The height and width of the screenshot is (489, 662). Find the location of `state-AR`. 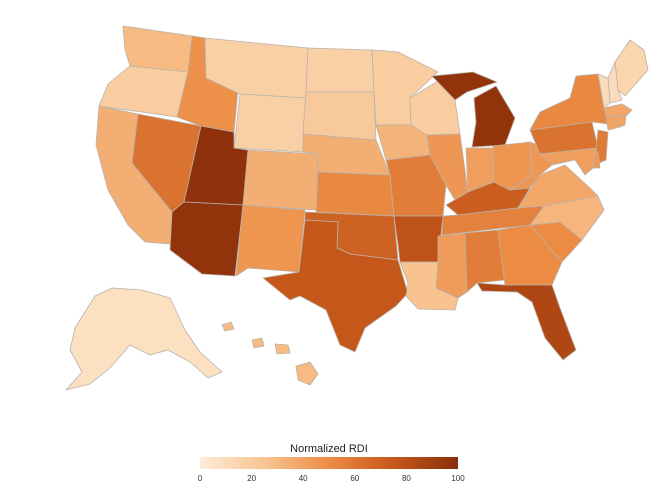

state-AR is located at coordinates (418, 239).